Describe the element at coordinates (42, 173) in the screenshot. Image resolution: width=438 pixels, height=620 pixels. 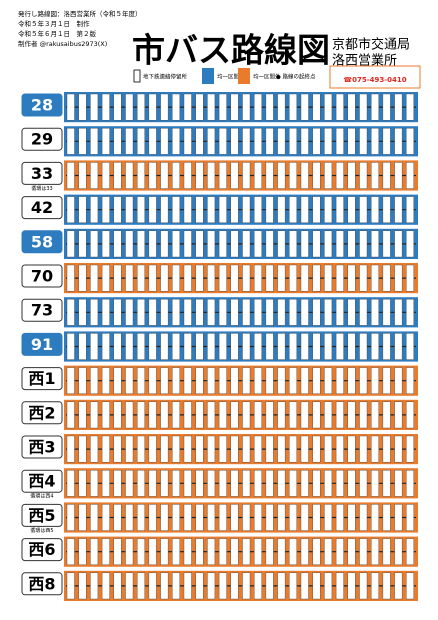
I see `route-label: 33` at that location.